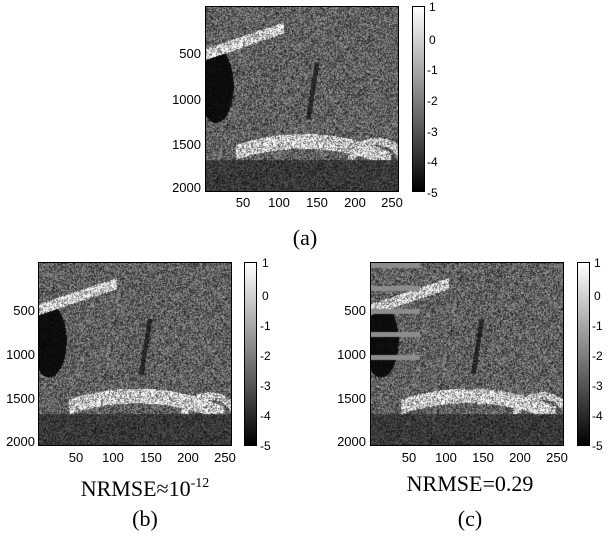 The image size is (610, 543). Describe the element at coordinates (135, 488) in the screenshot. I see `nrmse-text: NRMSE≈10` at that location.